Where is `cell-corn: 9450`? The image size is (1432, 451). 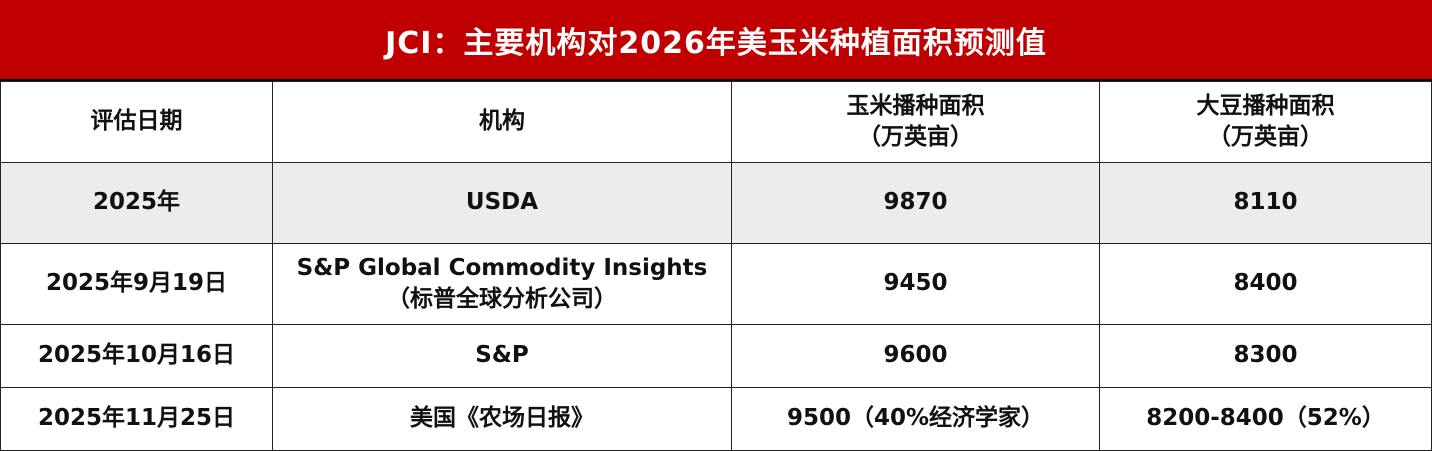 cell-corn: 9450 is located at coordinates (915, 284).